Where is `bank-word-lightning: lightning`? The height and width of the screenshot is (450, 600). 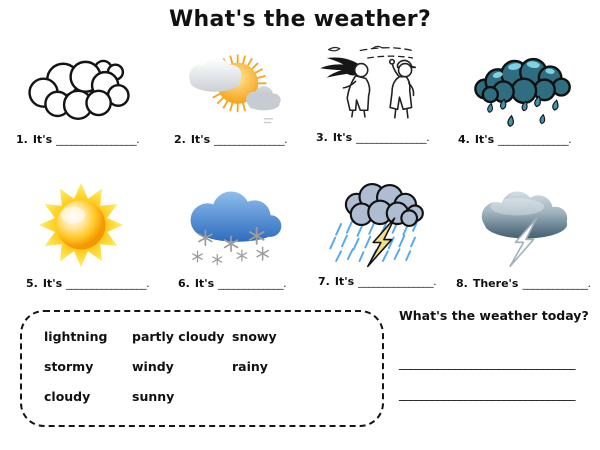 bank-word-lightning: lightning is located at coordinates (76, 336).